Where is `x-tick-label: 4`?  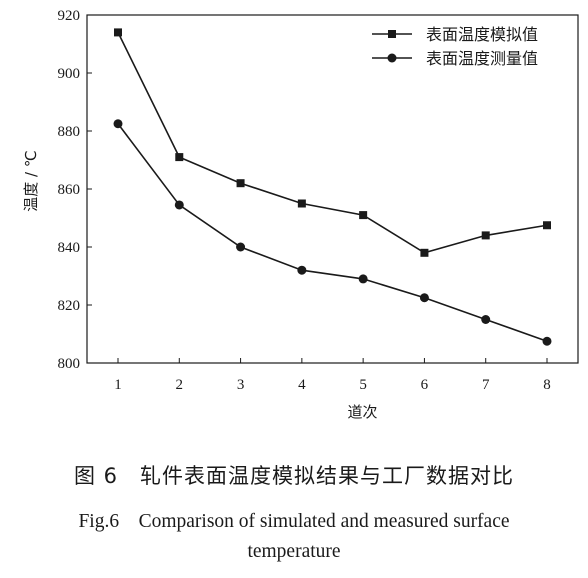 x-tick-label: 4 is located at coordinates (302, 385).